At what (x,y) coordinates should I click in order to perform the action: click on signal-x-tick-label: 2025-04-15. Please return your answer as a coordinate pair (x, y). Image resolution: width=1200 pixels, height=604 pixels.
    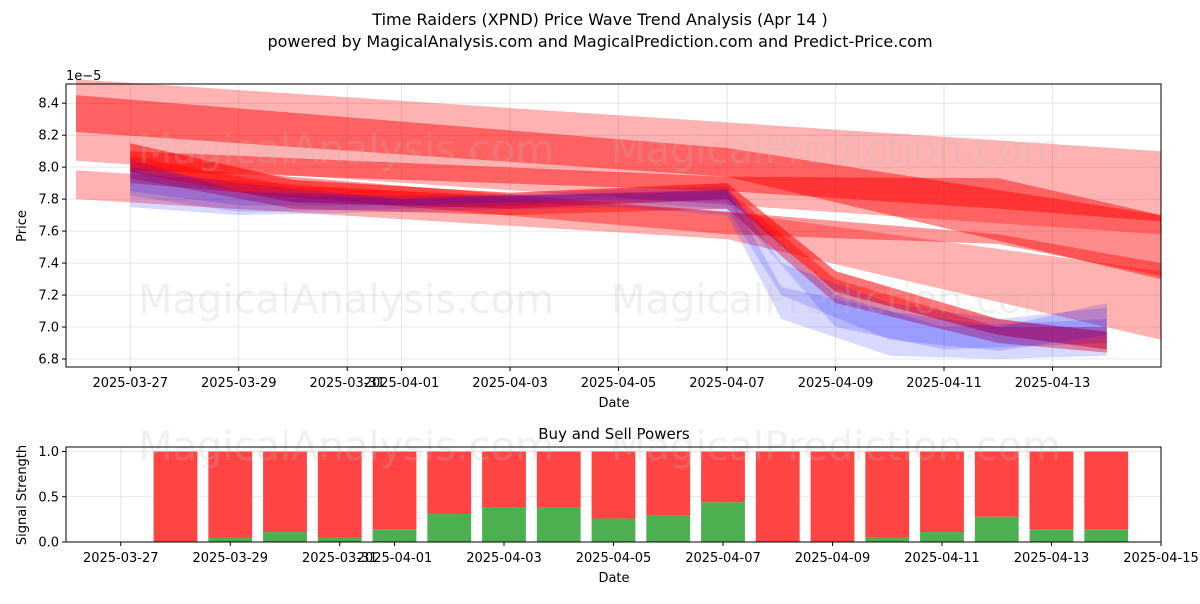
    Looking at the image, I should click on (1161, 558).